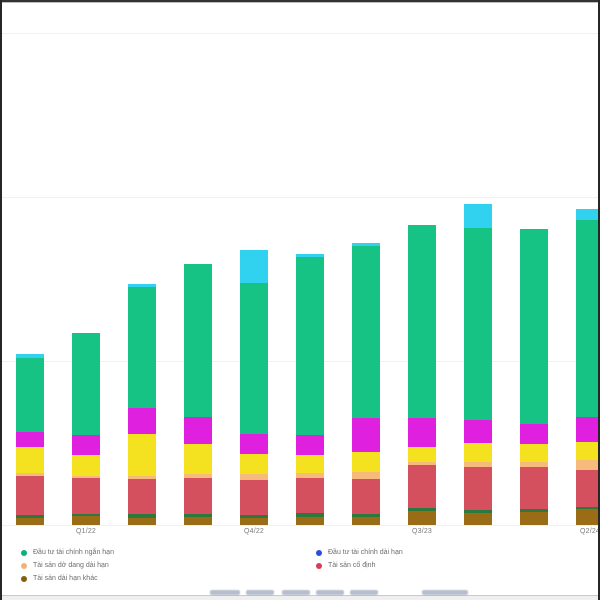  Describe the element at coordinates (352, 565) in the screenshot. I see `legend-label: Tài sản cố định` at that location.